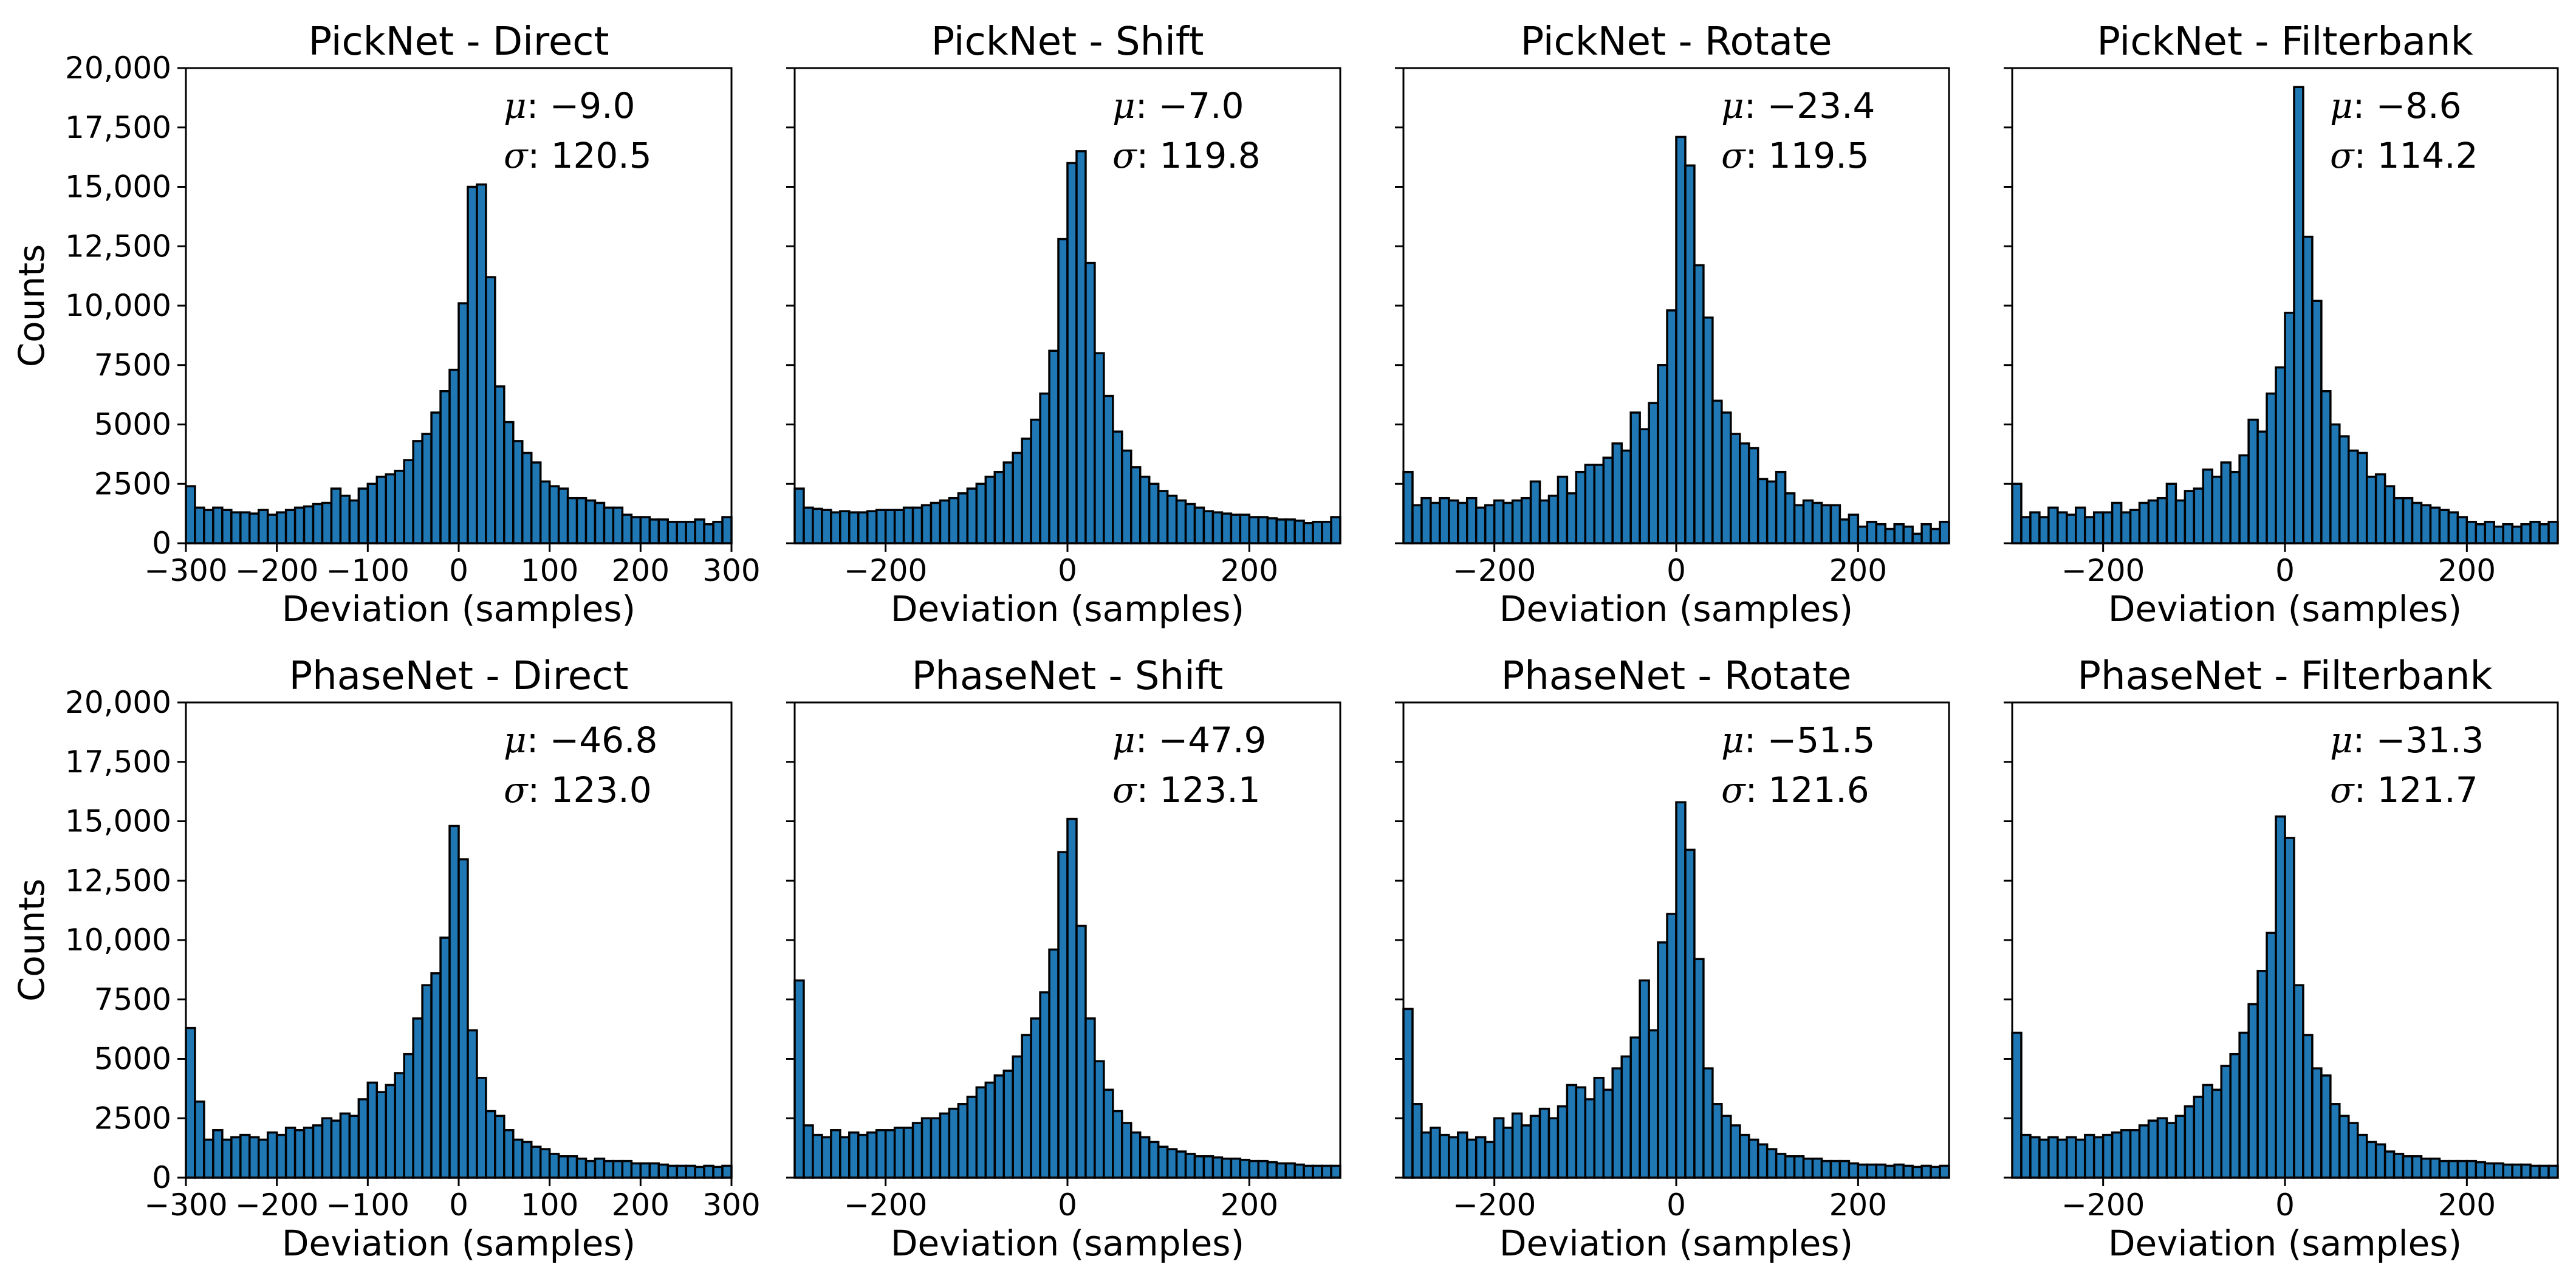 This screenshot has height=1284, width=2576. What do you see at coordinates (2404, 155) in the screenshot?
I see `sigma-annotation: σ: 114.2` at bounding box center [2404, 155].